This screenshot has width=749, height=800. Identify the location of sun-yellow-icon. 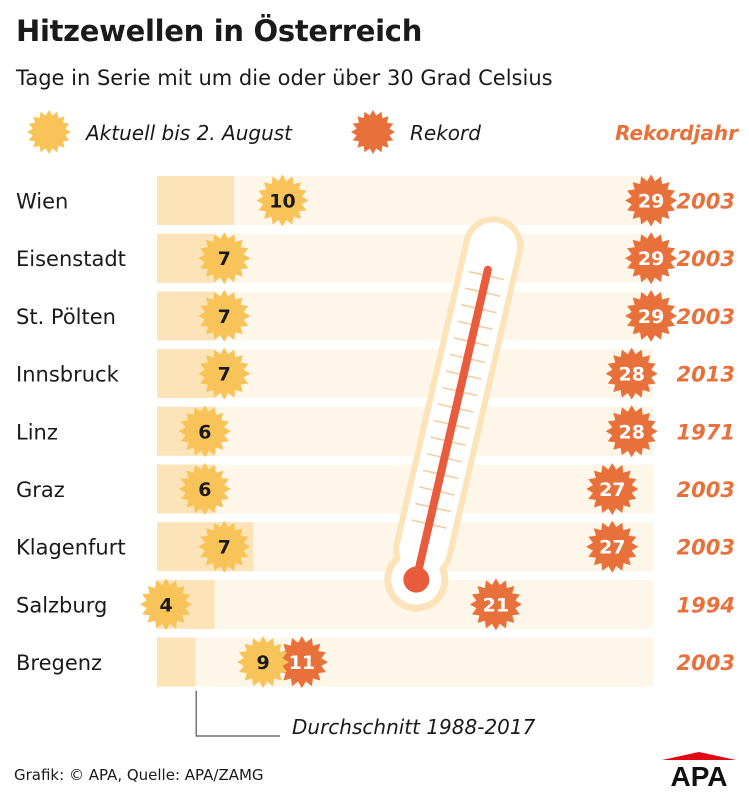
(49, 132).